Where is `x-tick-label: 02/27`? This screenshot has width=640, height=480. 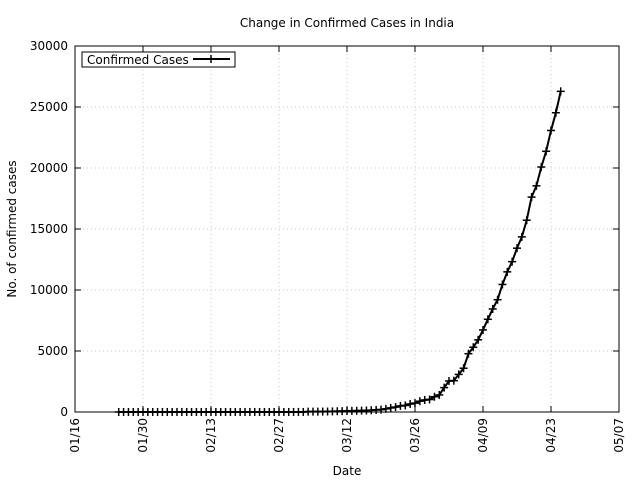
x-tick-label: 02/27 is located at coordinates (279, 435).